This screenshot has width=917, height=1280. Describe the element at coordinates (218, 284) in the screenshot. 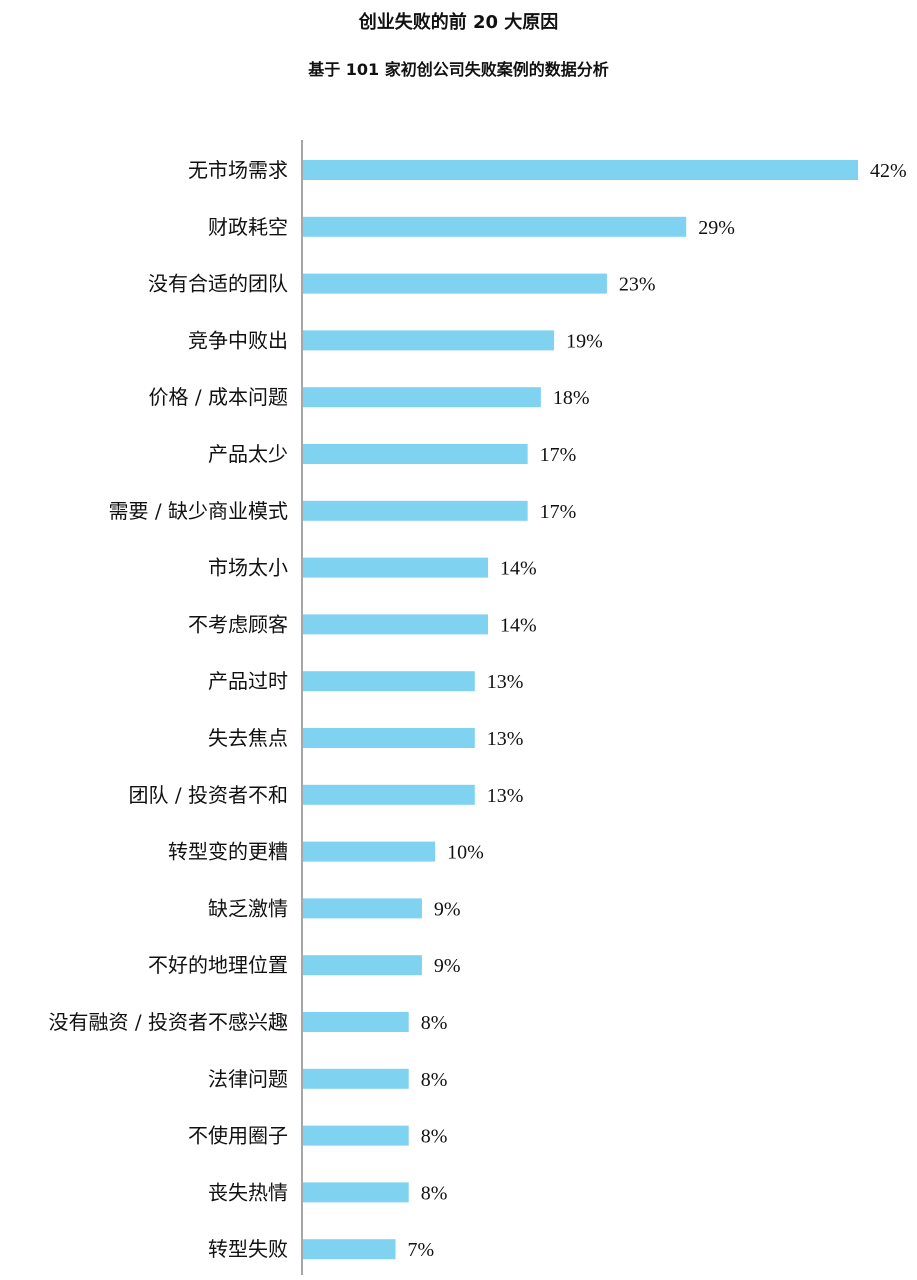

I see `category-label: 没有合适的团队` at that location.